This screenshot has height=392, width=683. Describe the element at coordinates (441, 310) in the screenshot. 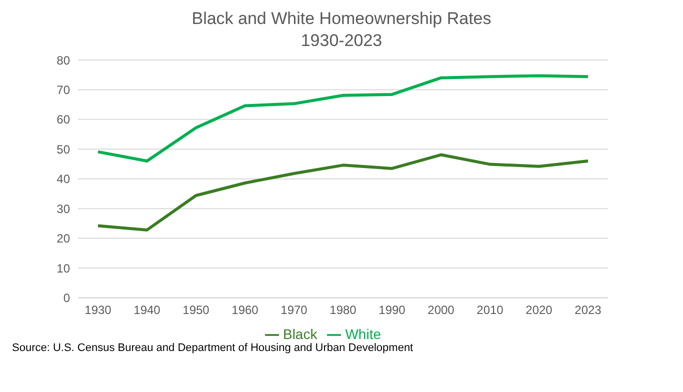

I see `x-tick-label: 2000` at that location.